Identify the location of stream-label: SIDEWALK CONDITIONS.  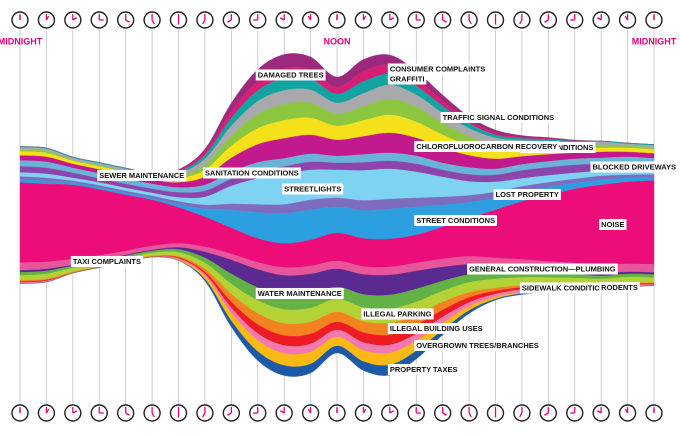
(566, 288).